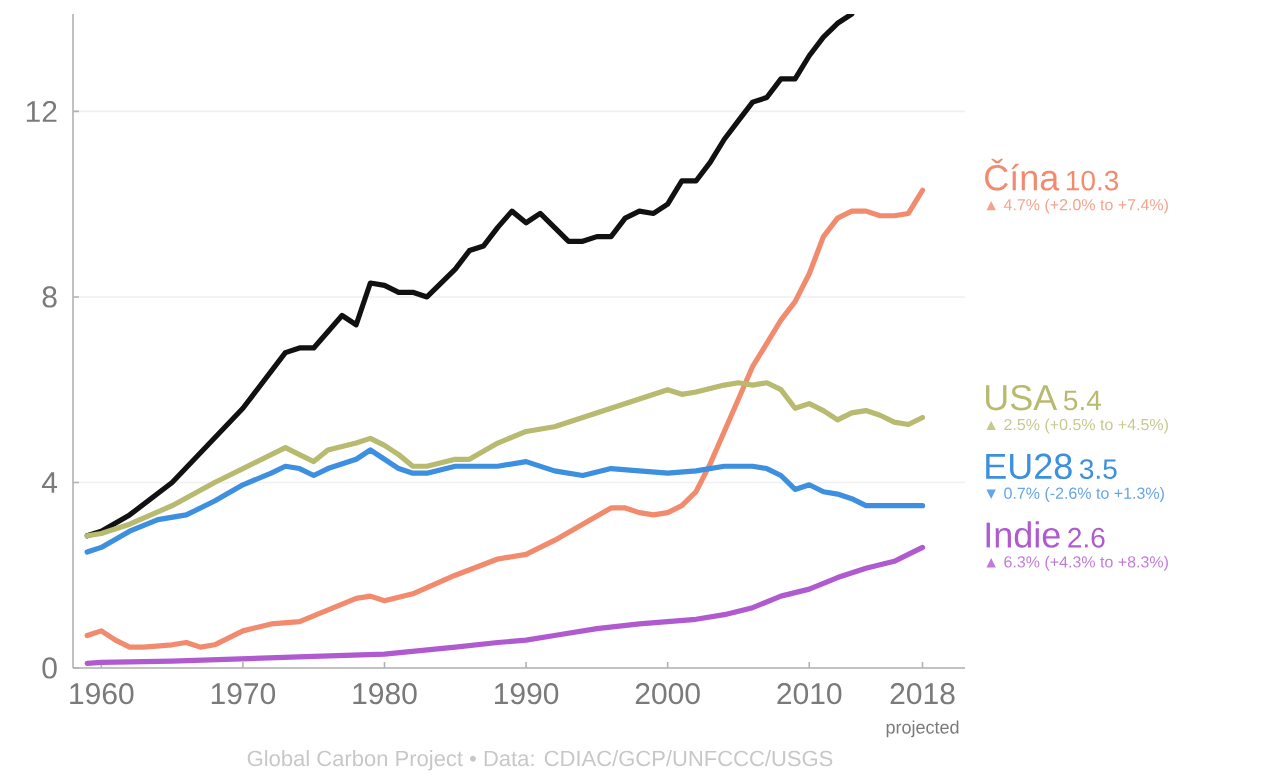 The image size is (1273, 777). I want to click on text: Global Carbon Project • Data: CDIAC/GCP/UNFCCC/USGS, so click(540, 760).